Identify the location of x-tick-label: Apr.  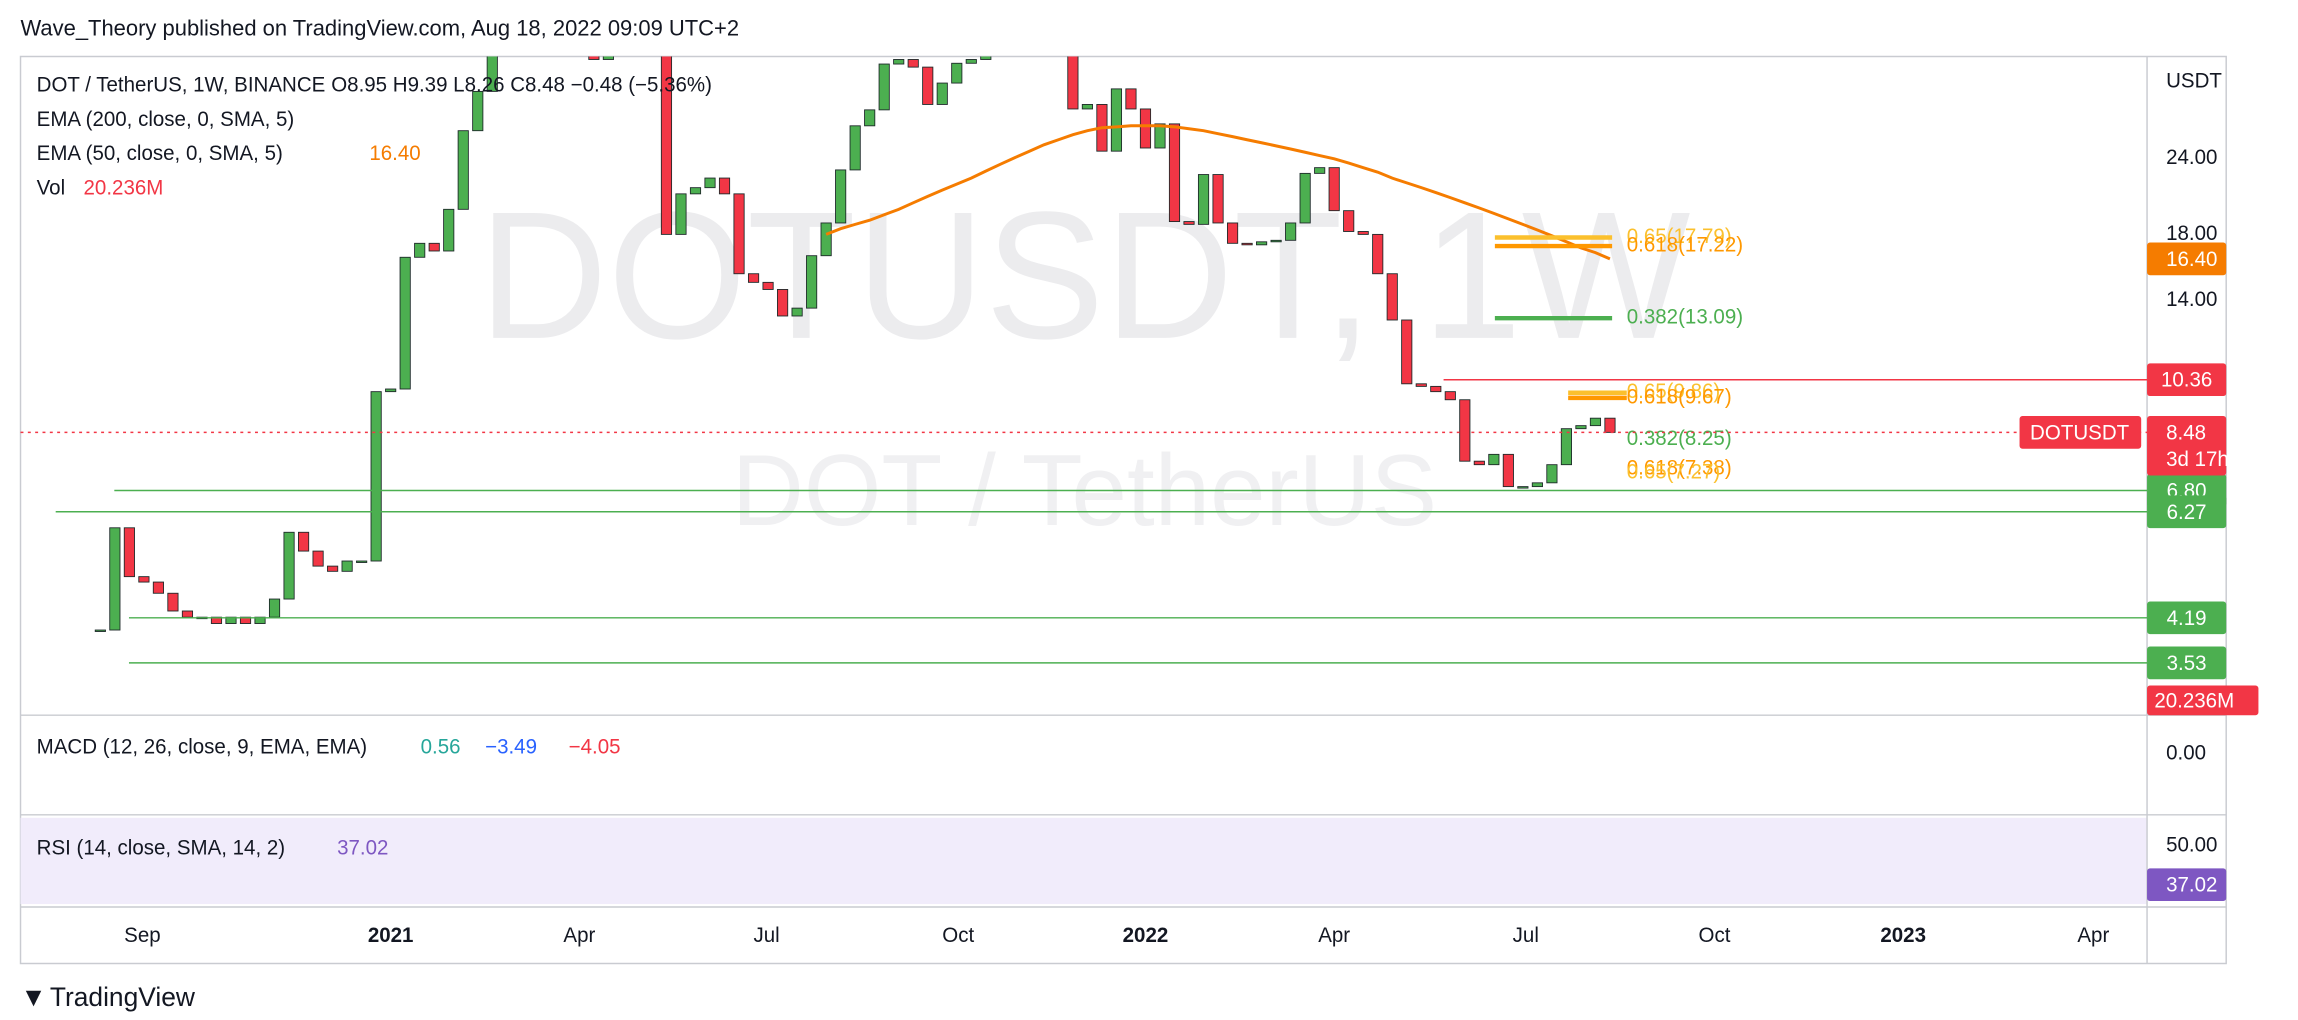
(1334, 935).